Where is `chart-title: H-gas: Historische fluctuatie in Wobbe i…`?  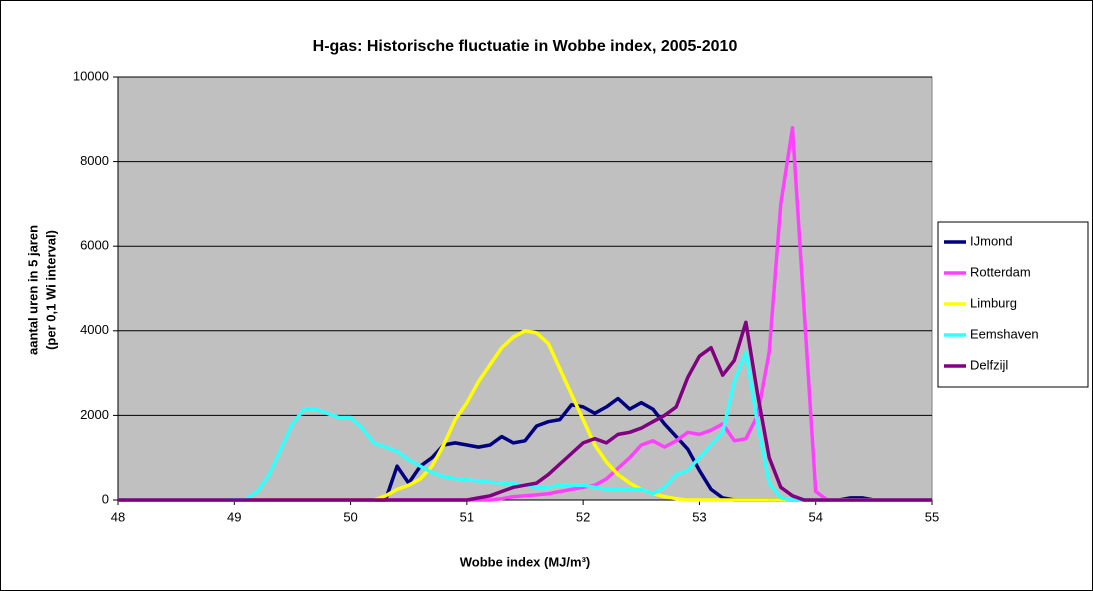 chart-title: H-gas: Historische fluctuatie in Wobbe i… is located at coordinates (525, 46).